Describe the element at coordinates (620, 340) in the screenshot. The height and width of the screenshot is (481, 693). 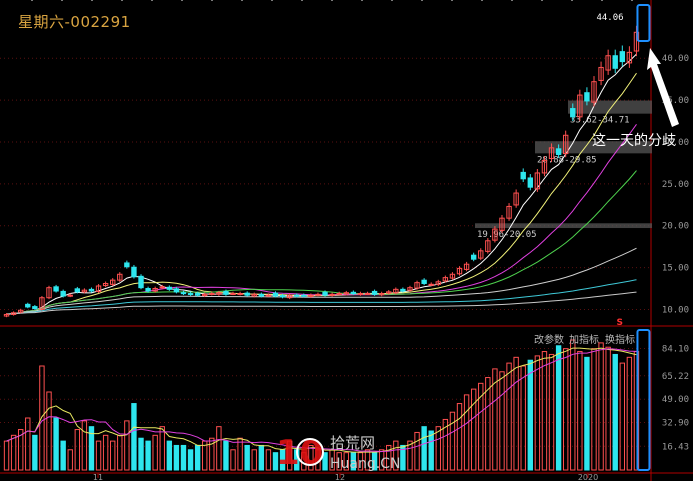
I see `swap-indicator-button: 换指标` at that location.